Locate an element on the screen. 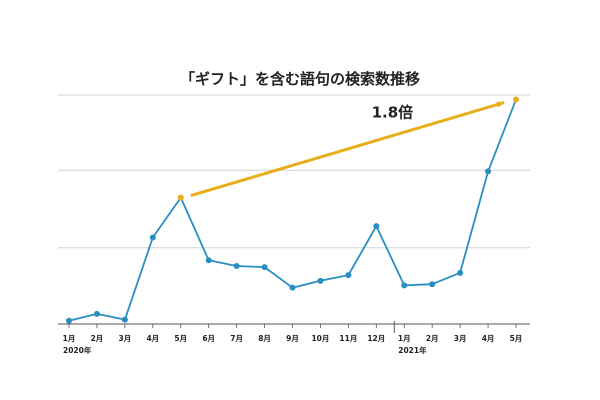 Image resolution: width=600 pixels, height=400 pixels. x-tick-label: 12月 is located at coordinates (376, 338).